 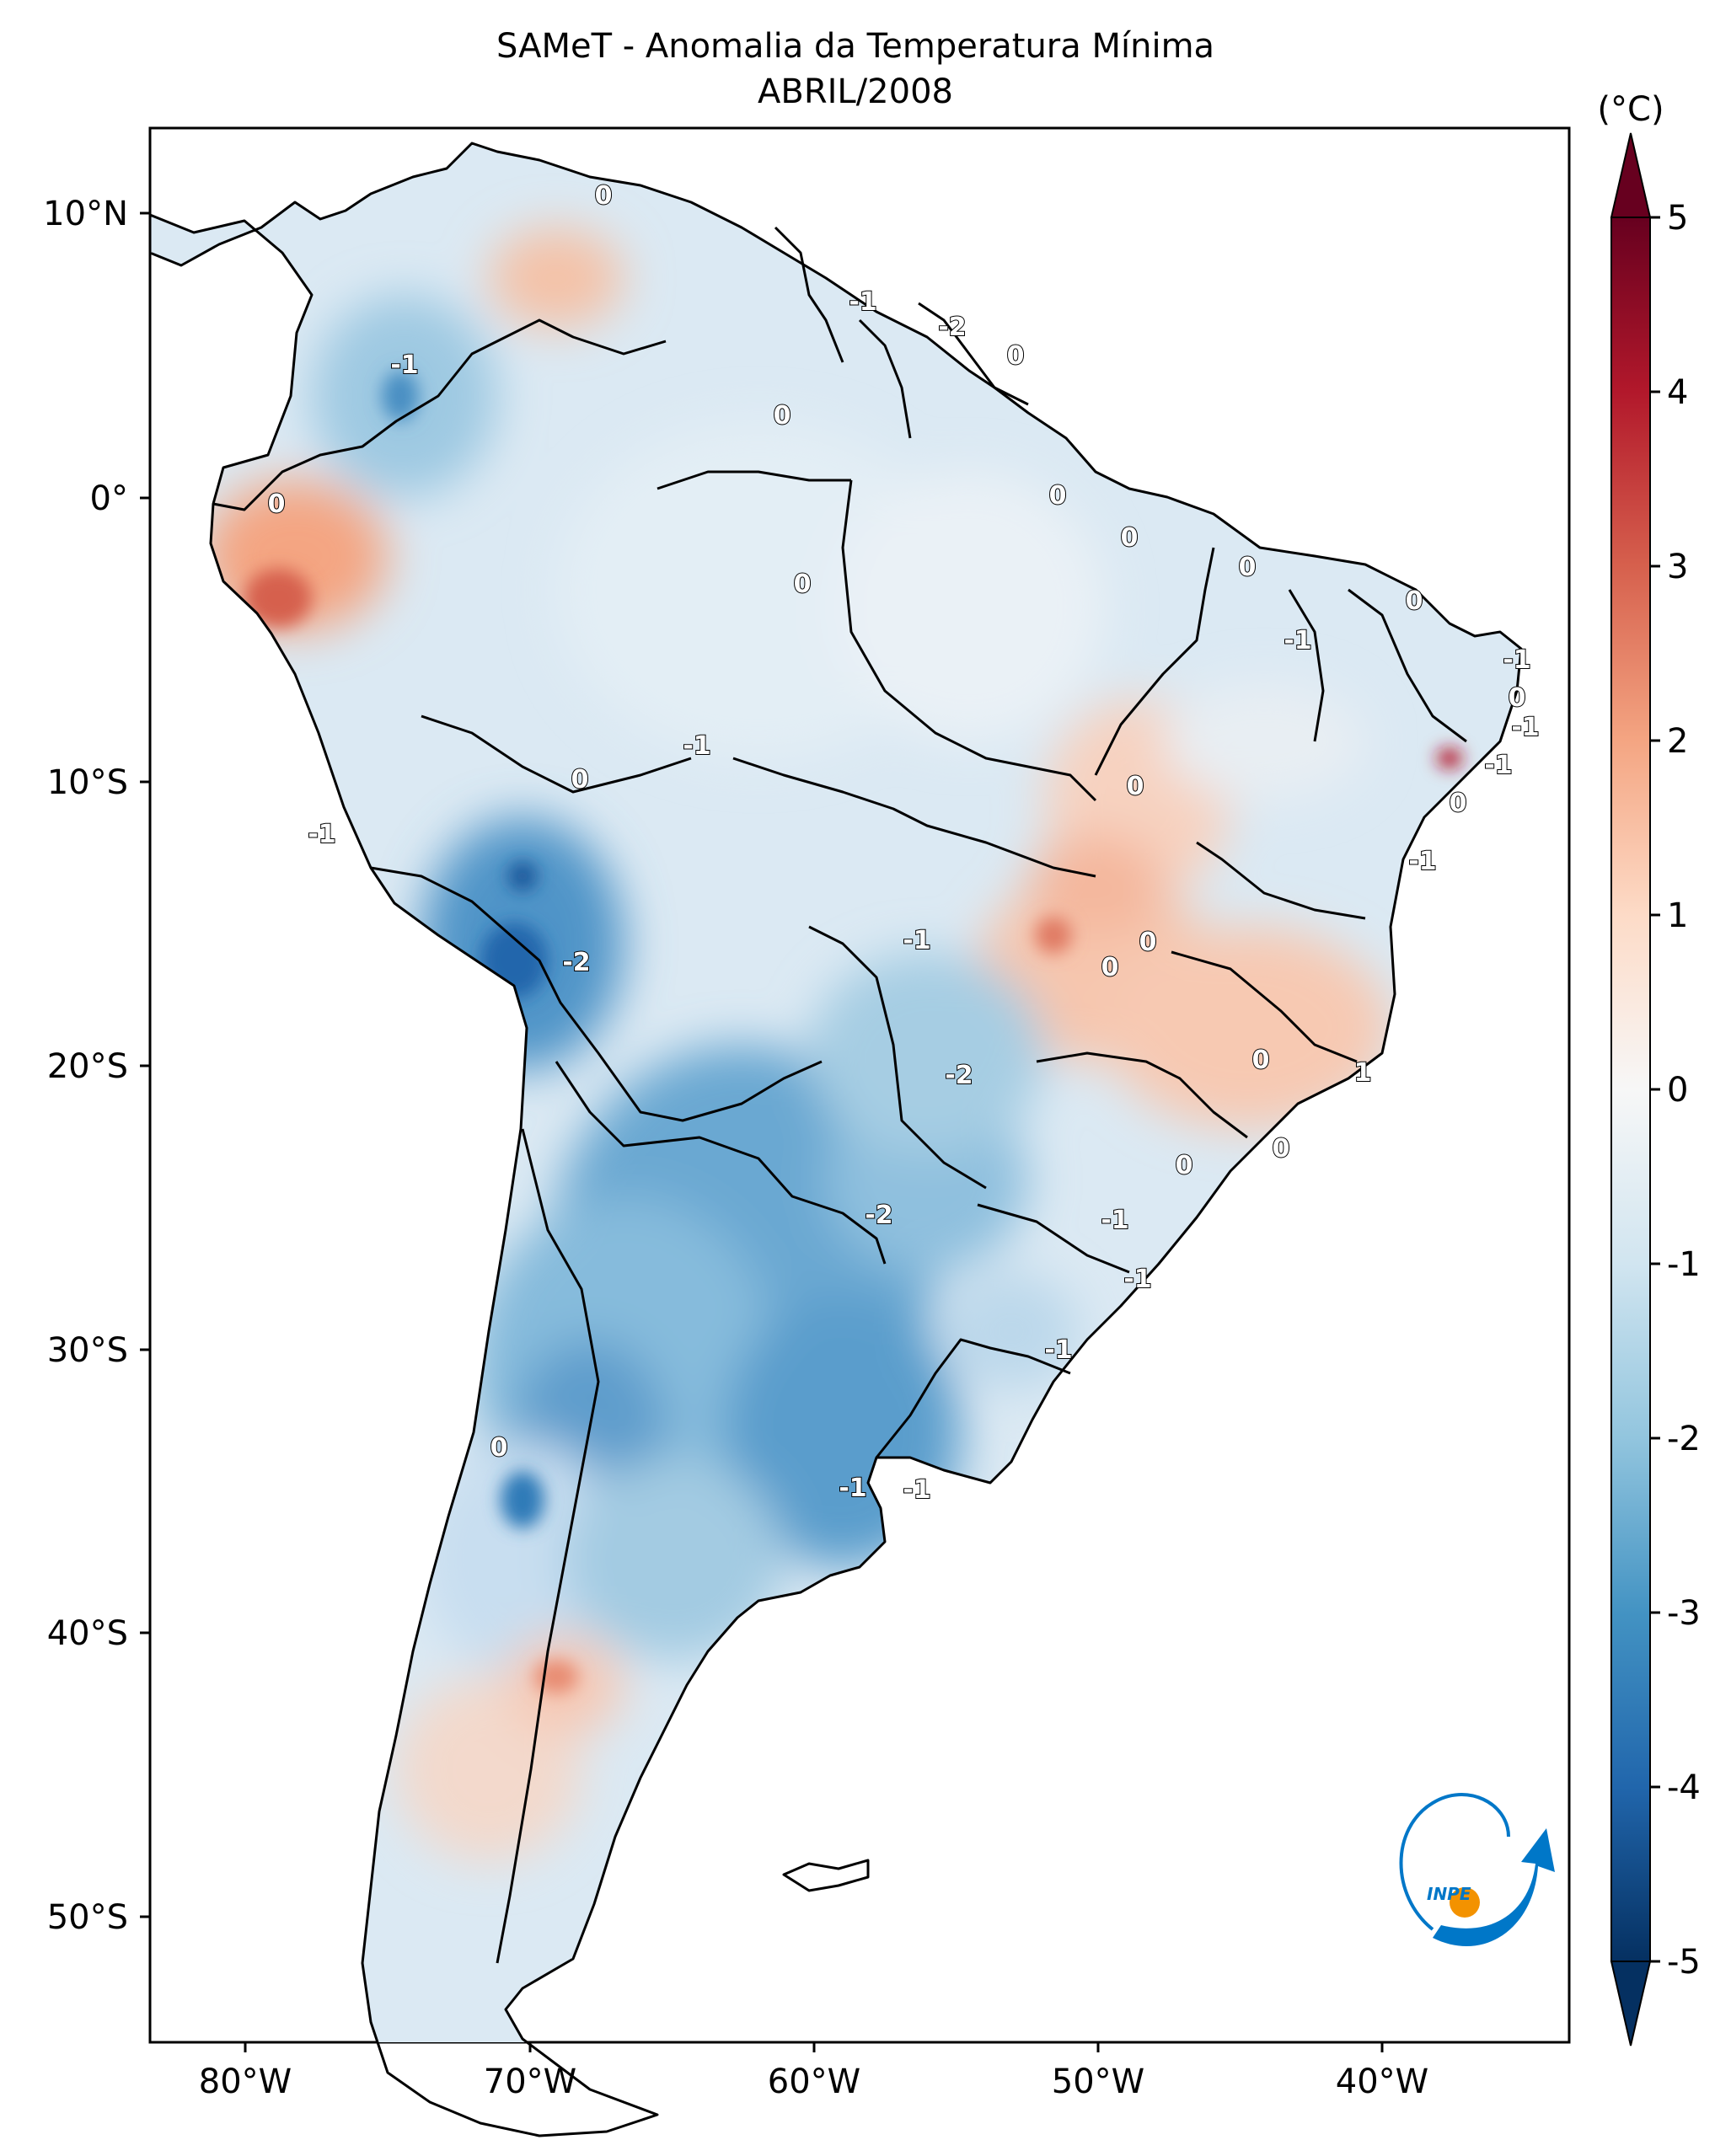 I want to click on map-title: SAMeT - Anomalia da Temperatura Mínima, so click(x=855, y=46).